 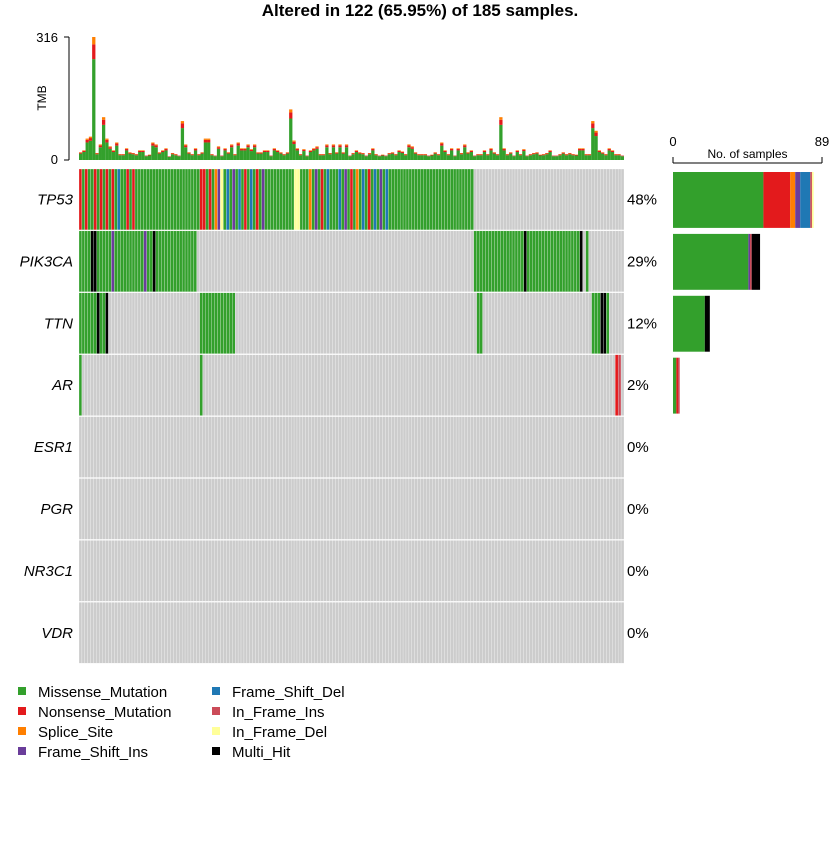 What do you see at coordinates (22, 711) in the screenshot?
I see `legend-swatch` at bounding box center [22, 711].